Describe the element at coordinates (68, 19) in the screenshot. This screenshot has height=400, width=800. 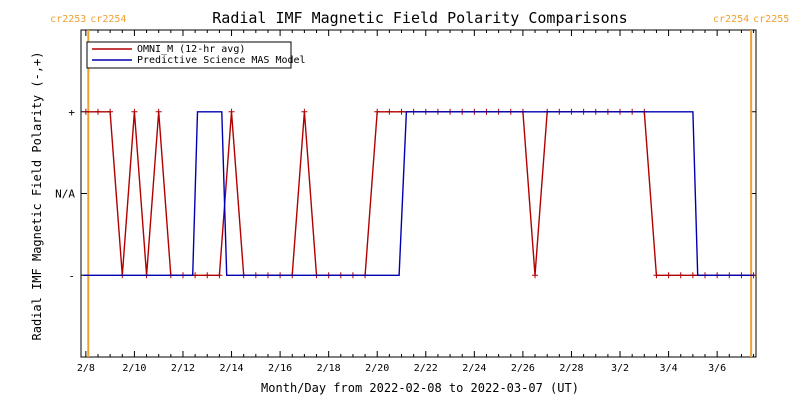
I see `carrington-label-left: cr2253` at that location.